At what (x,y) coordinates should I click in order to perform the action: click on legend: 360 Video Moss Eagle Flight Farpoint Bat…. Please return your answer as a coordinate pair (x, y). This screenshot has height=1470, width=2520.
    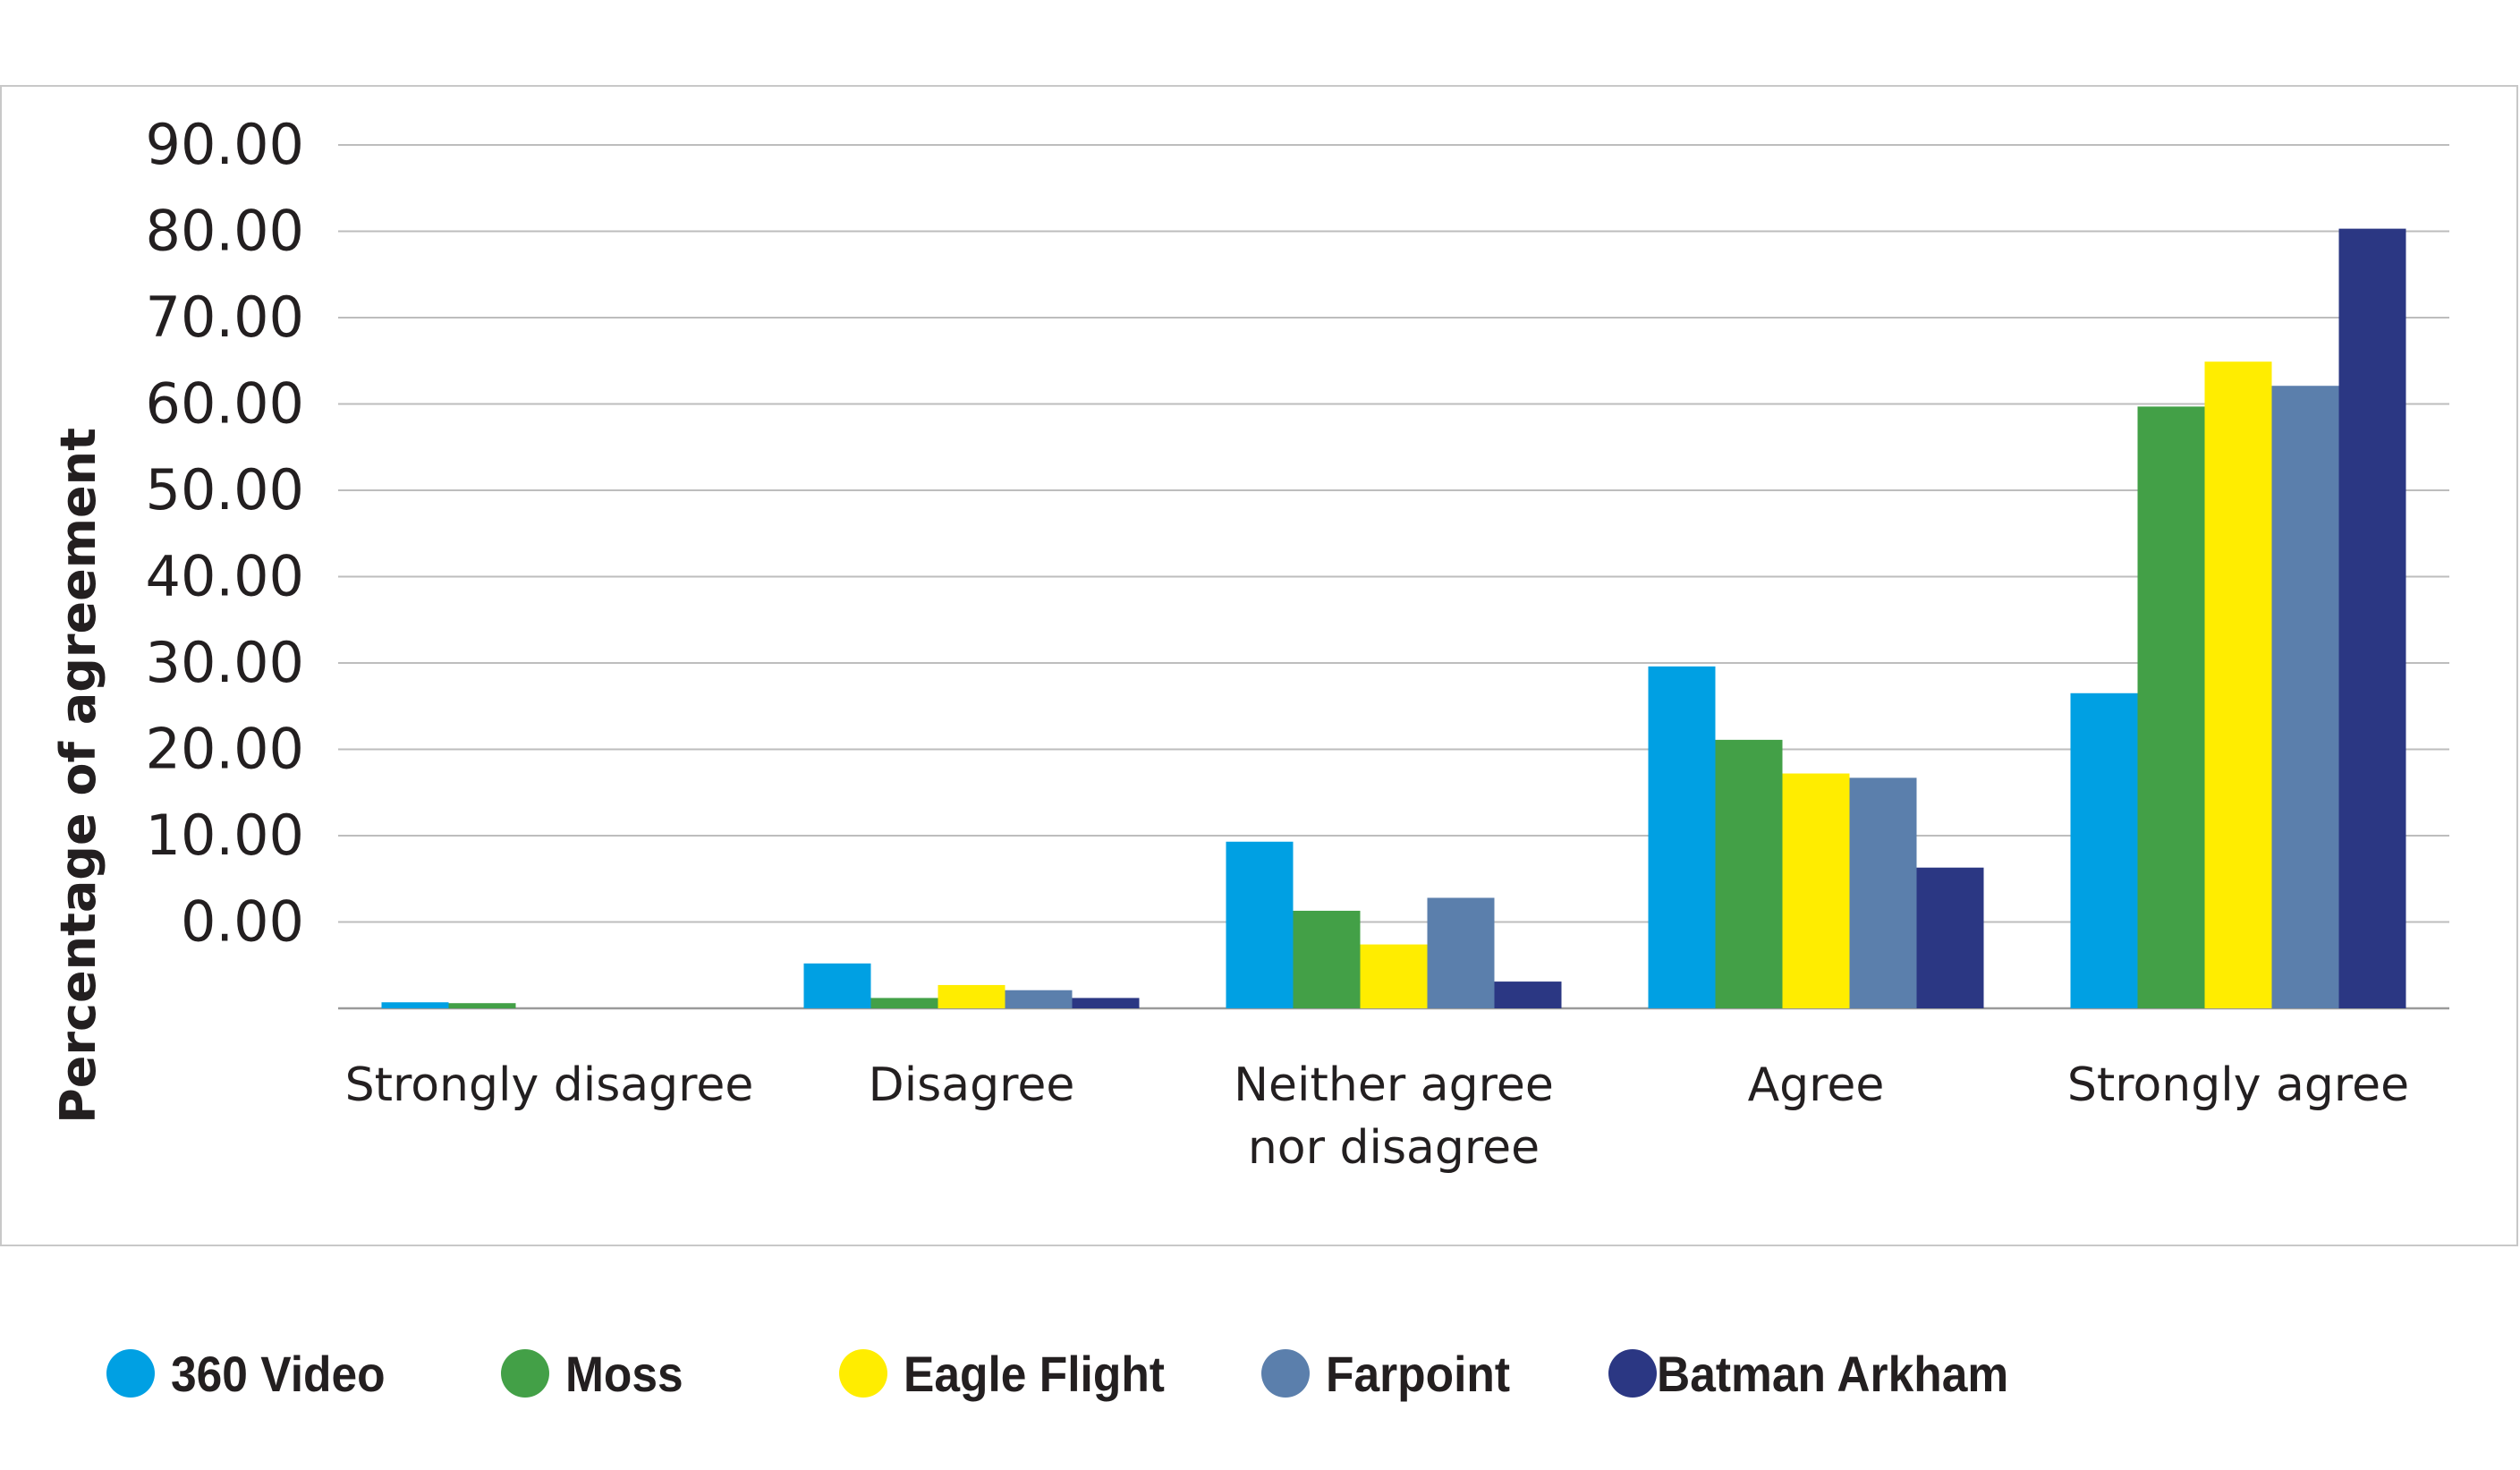
    Looking at the image, I should click on (1260, 1373).